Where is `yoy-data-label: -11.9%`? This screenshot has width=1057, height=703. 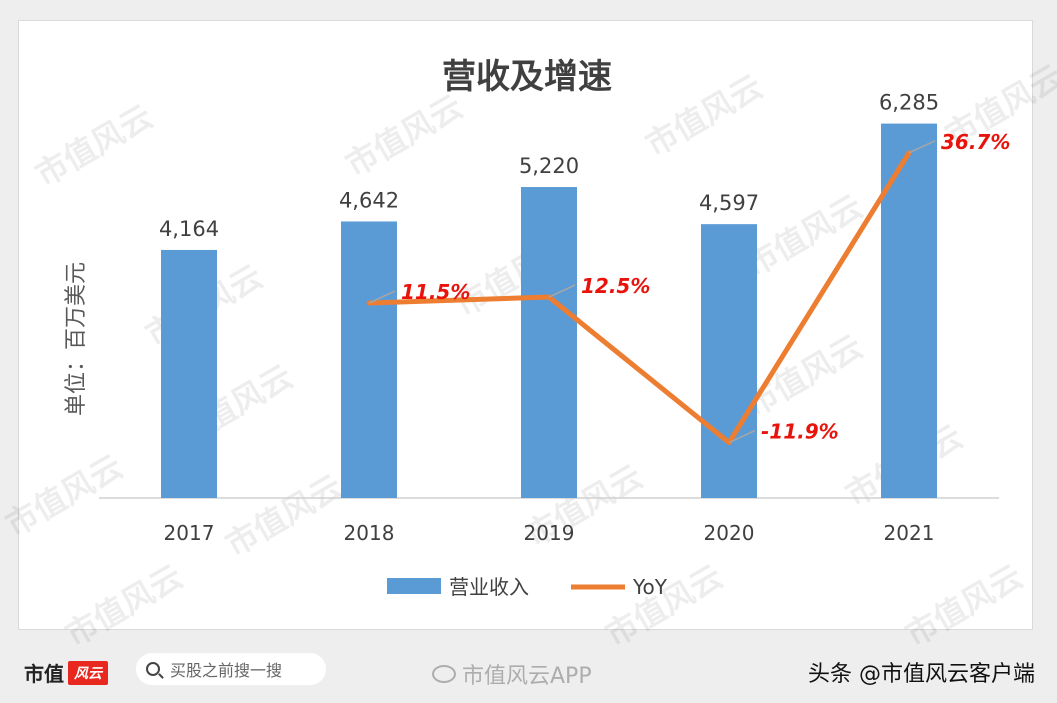 yoy-data-label: -11.9% is located at coordinates (800, 432).